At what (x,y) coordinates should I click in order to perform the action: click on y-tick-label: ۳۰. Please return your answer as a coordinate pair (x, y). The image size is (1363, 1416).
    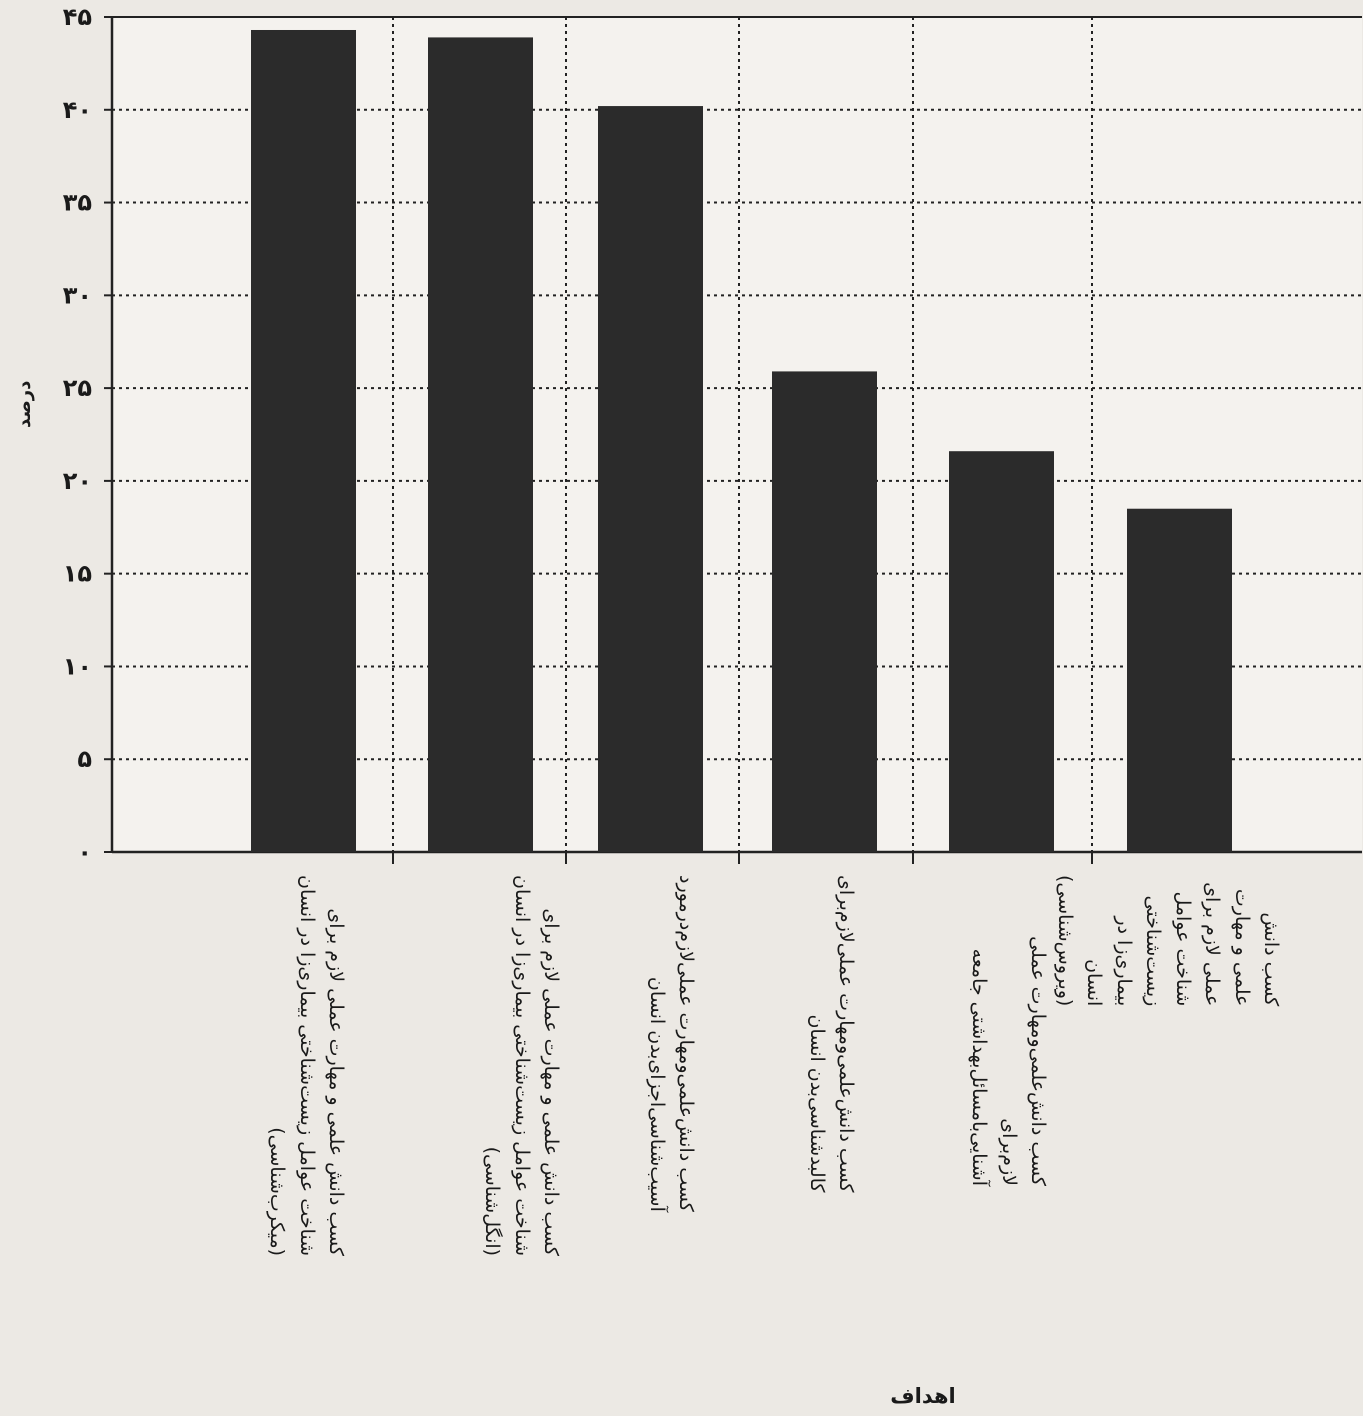
    Looking at the image, I should click on (77, 295).